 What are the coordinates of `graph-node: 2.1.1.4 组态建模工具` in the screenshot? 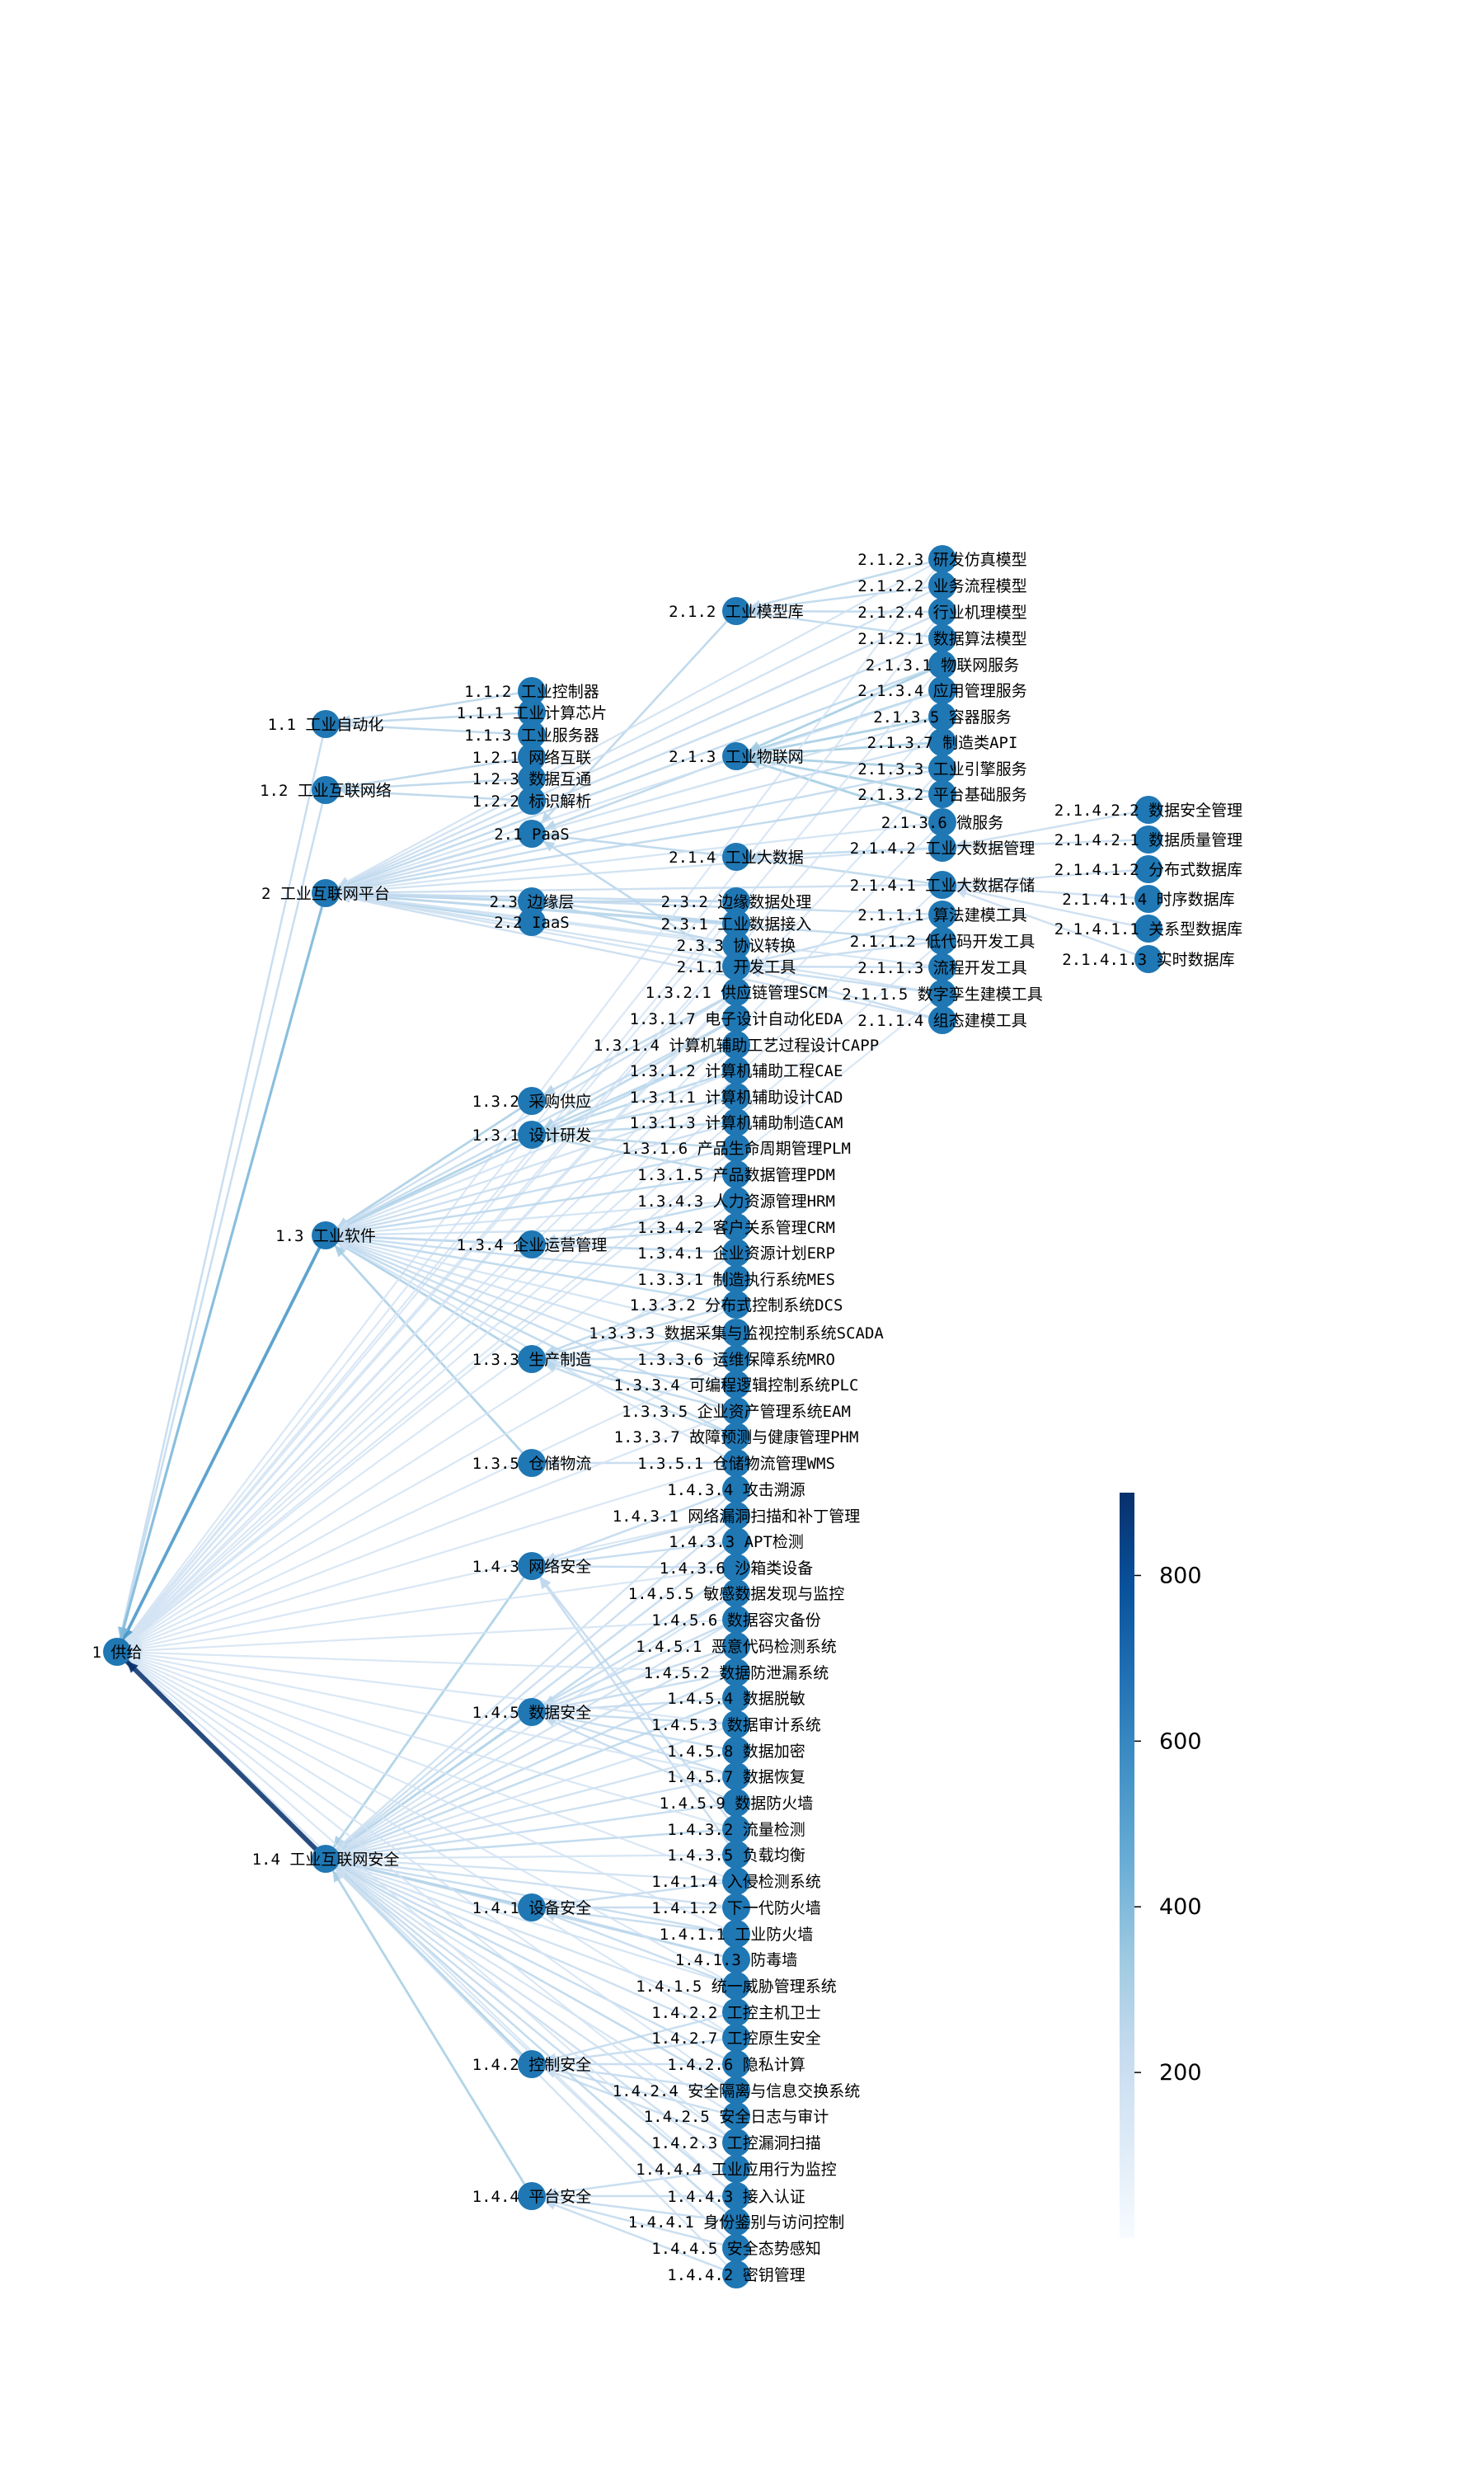 It's located at (942, 1020).